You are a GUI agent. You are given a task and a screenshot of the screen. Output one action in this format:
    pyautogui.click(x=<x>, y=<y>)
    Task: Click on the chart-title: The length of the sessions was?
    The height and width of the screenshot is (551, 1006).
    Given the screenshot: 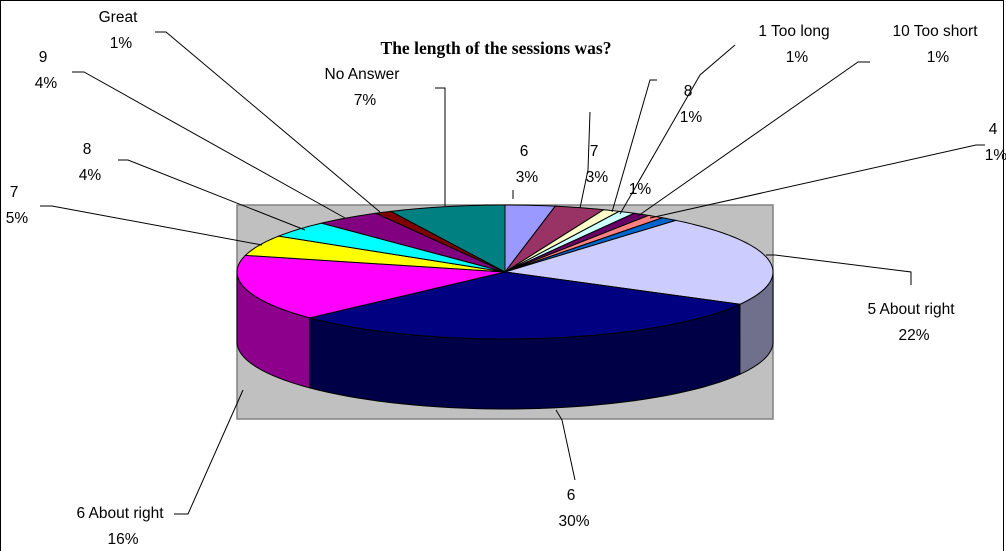 What is the action you would take?
    pyautogui.click(x=496, y=48)
    